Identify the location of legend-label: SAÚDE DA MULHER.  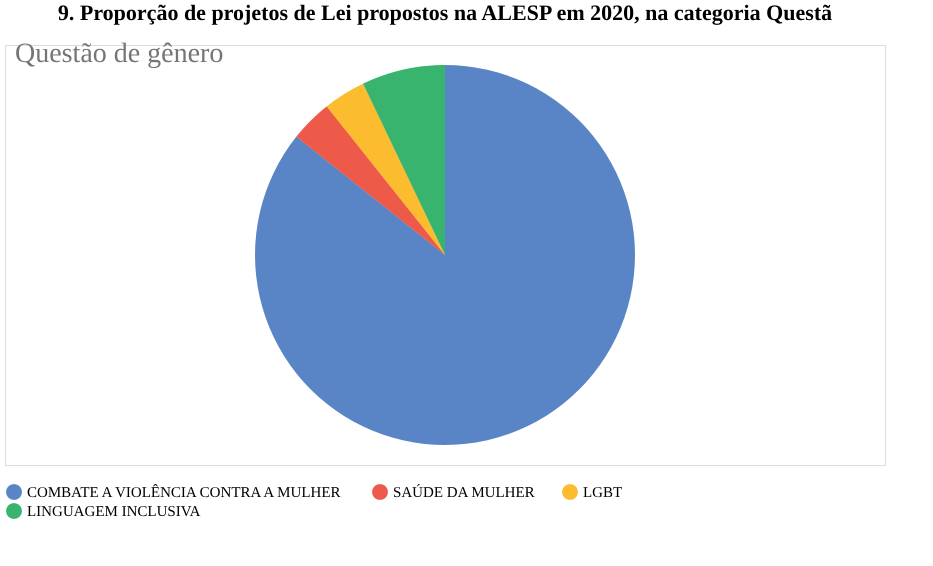
(464, 492).